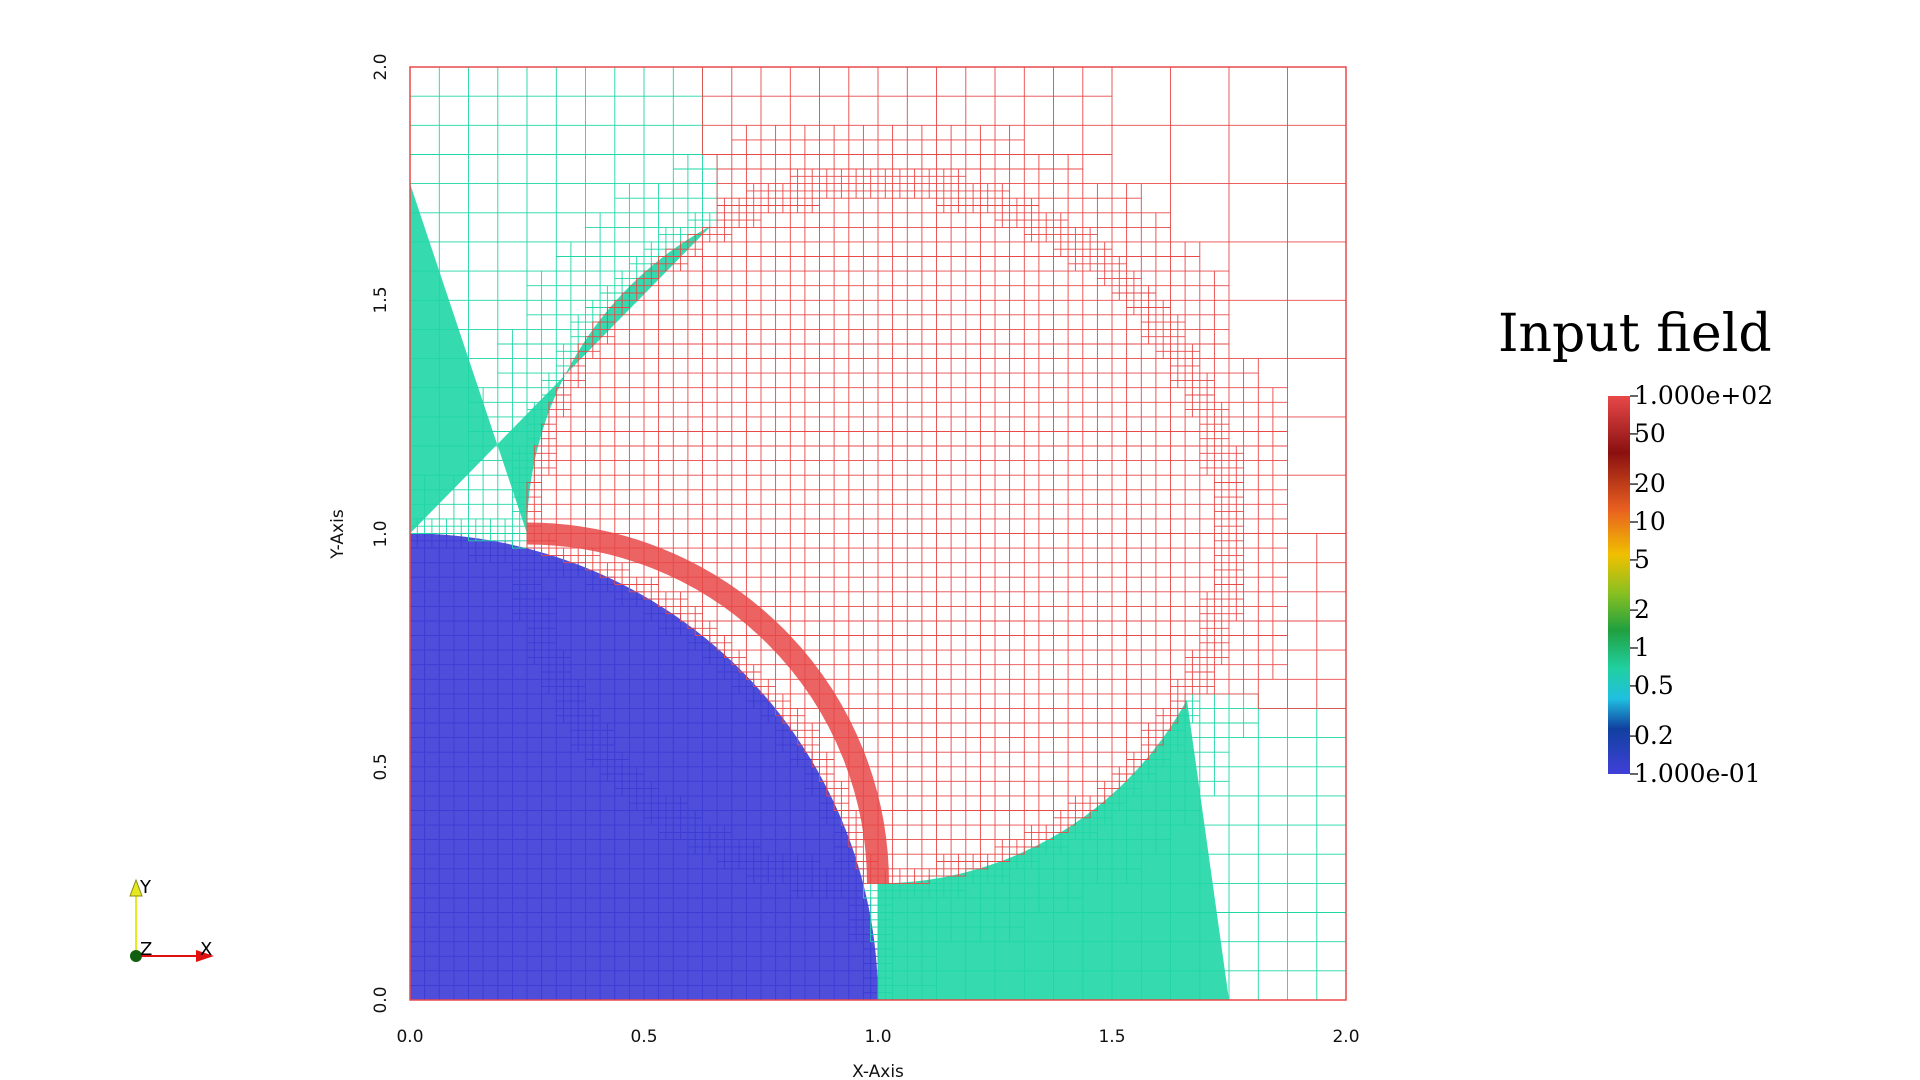 This screenshot has width=1920, height=1080. What do you see at coordinates (1111, 1037) in the screenshot?
I see `x-tick-label: 1.5` at bounding box center [1111, 1037].